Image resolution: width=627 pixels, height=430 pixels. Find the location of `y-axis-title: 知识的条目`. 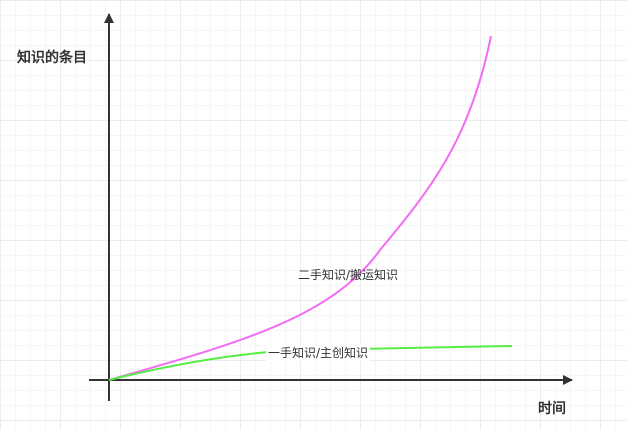

y-axis-title: 知识的条目 is located at coordinates (52, 58).